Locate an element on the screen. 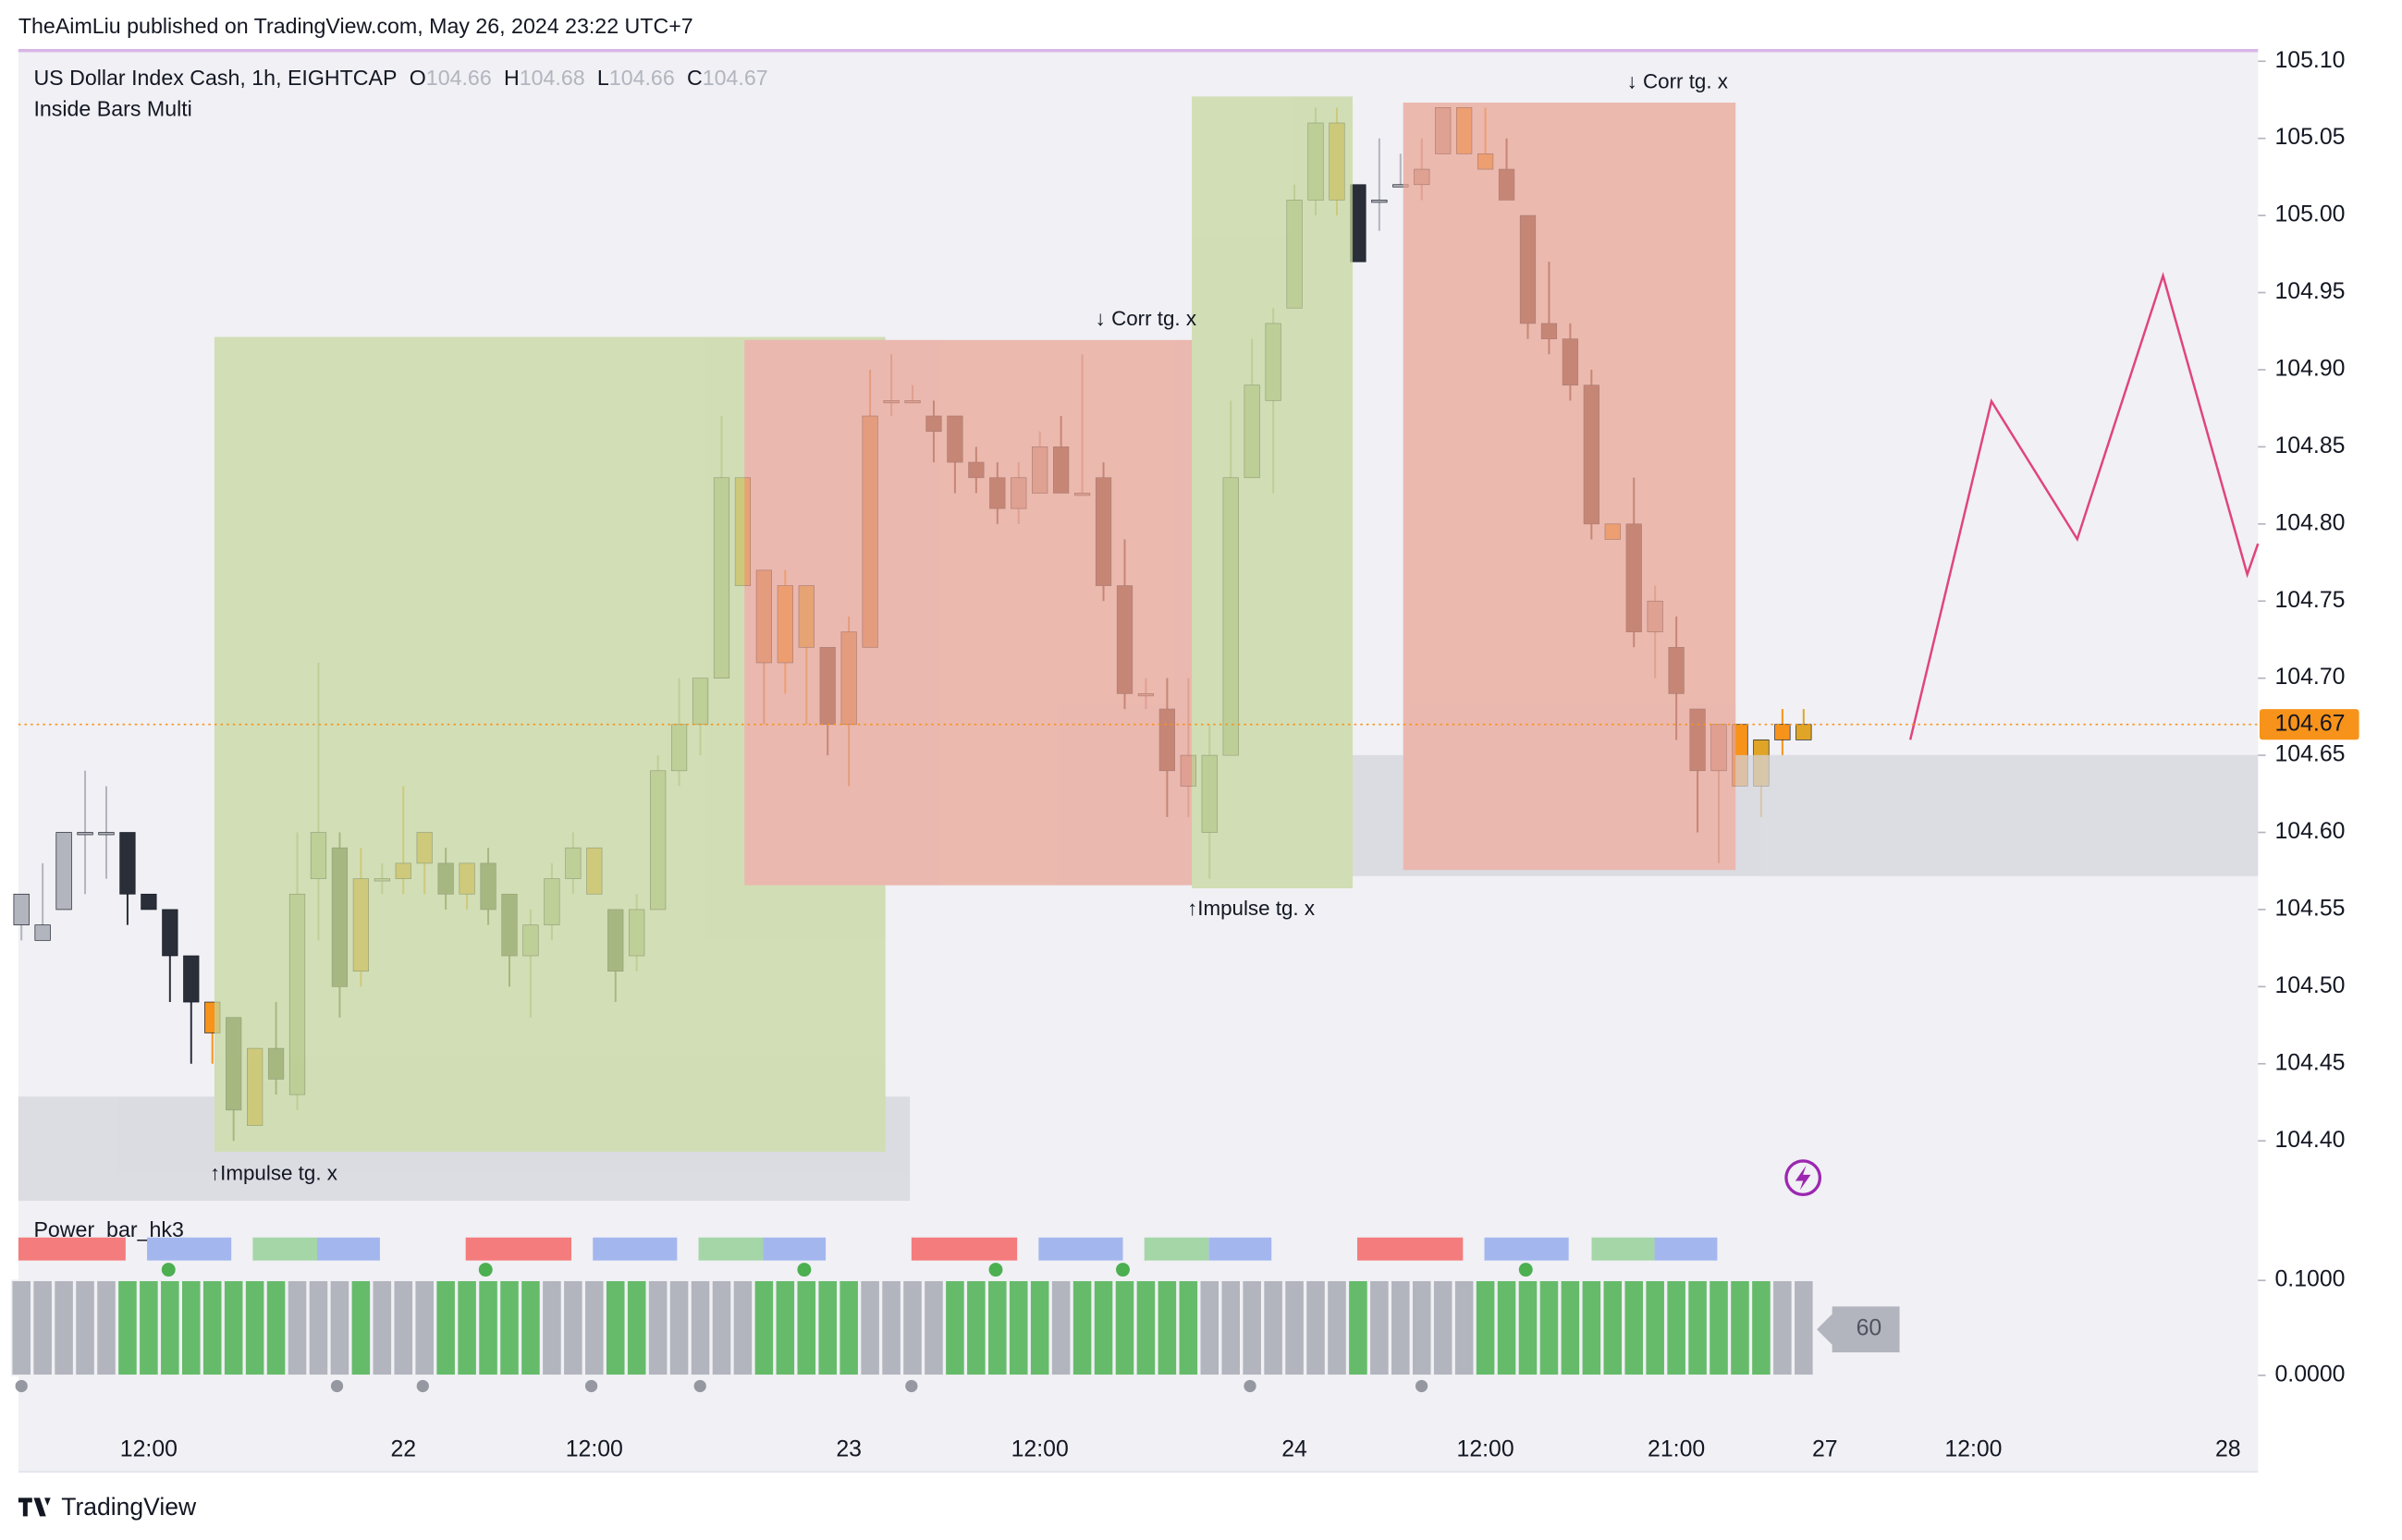 This screenshot has width=2402, height=1540. y-tick-label: 104.80 is located at coordinates (2309, 522).